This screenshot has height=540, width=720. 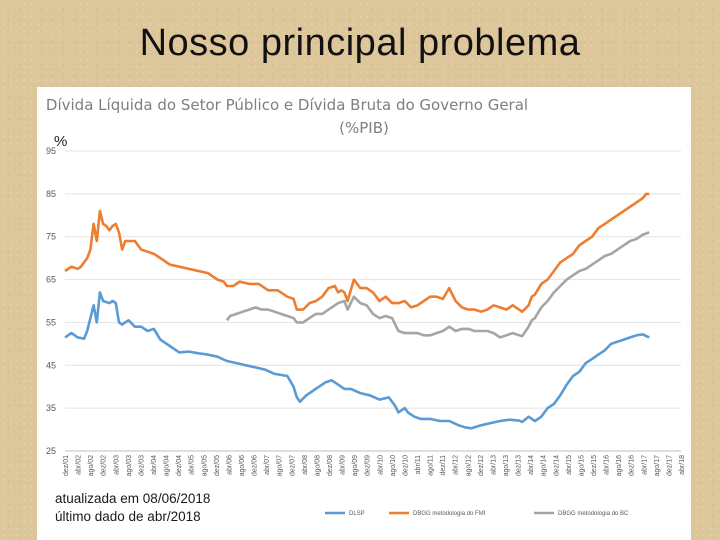 What do you see at coordinates (204, 466) in the screenshot?
I see `x-tick-label: ago/05` at bounding box center [204, 466].